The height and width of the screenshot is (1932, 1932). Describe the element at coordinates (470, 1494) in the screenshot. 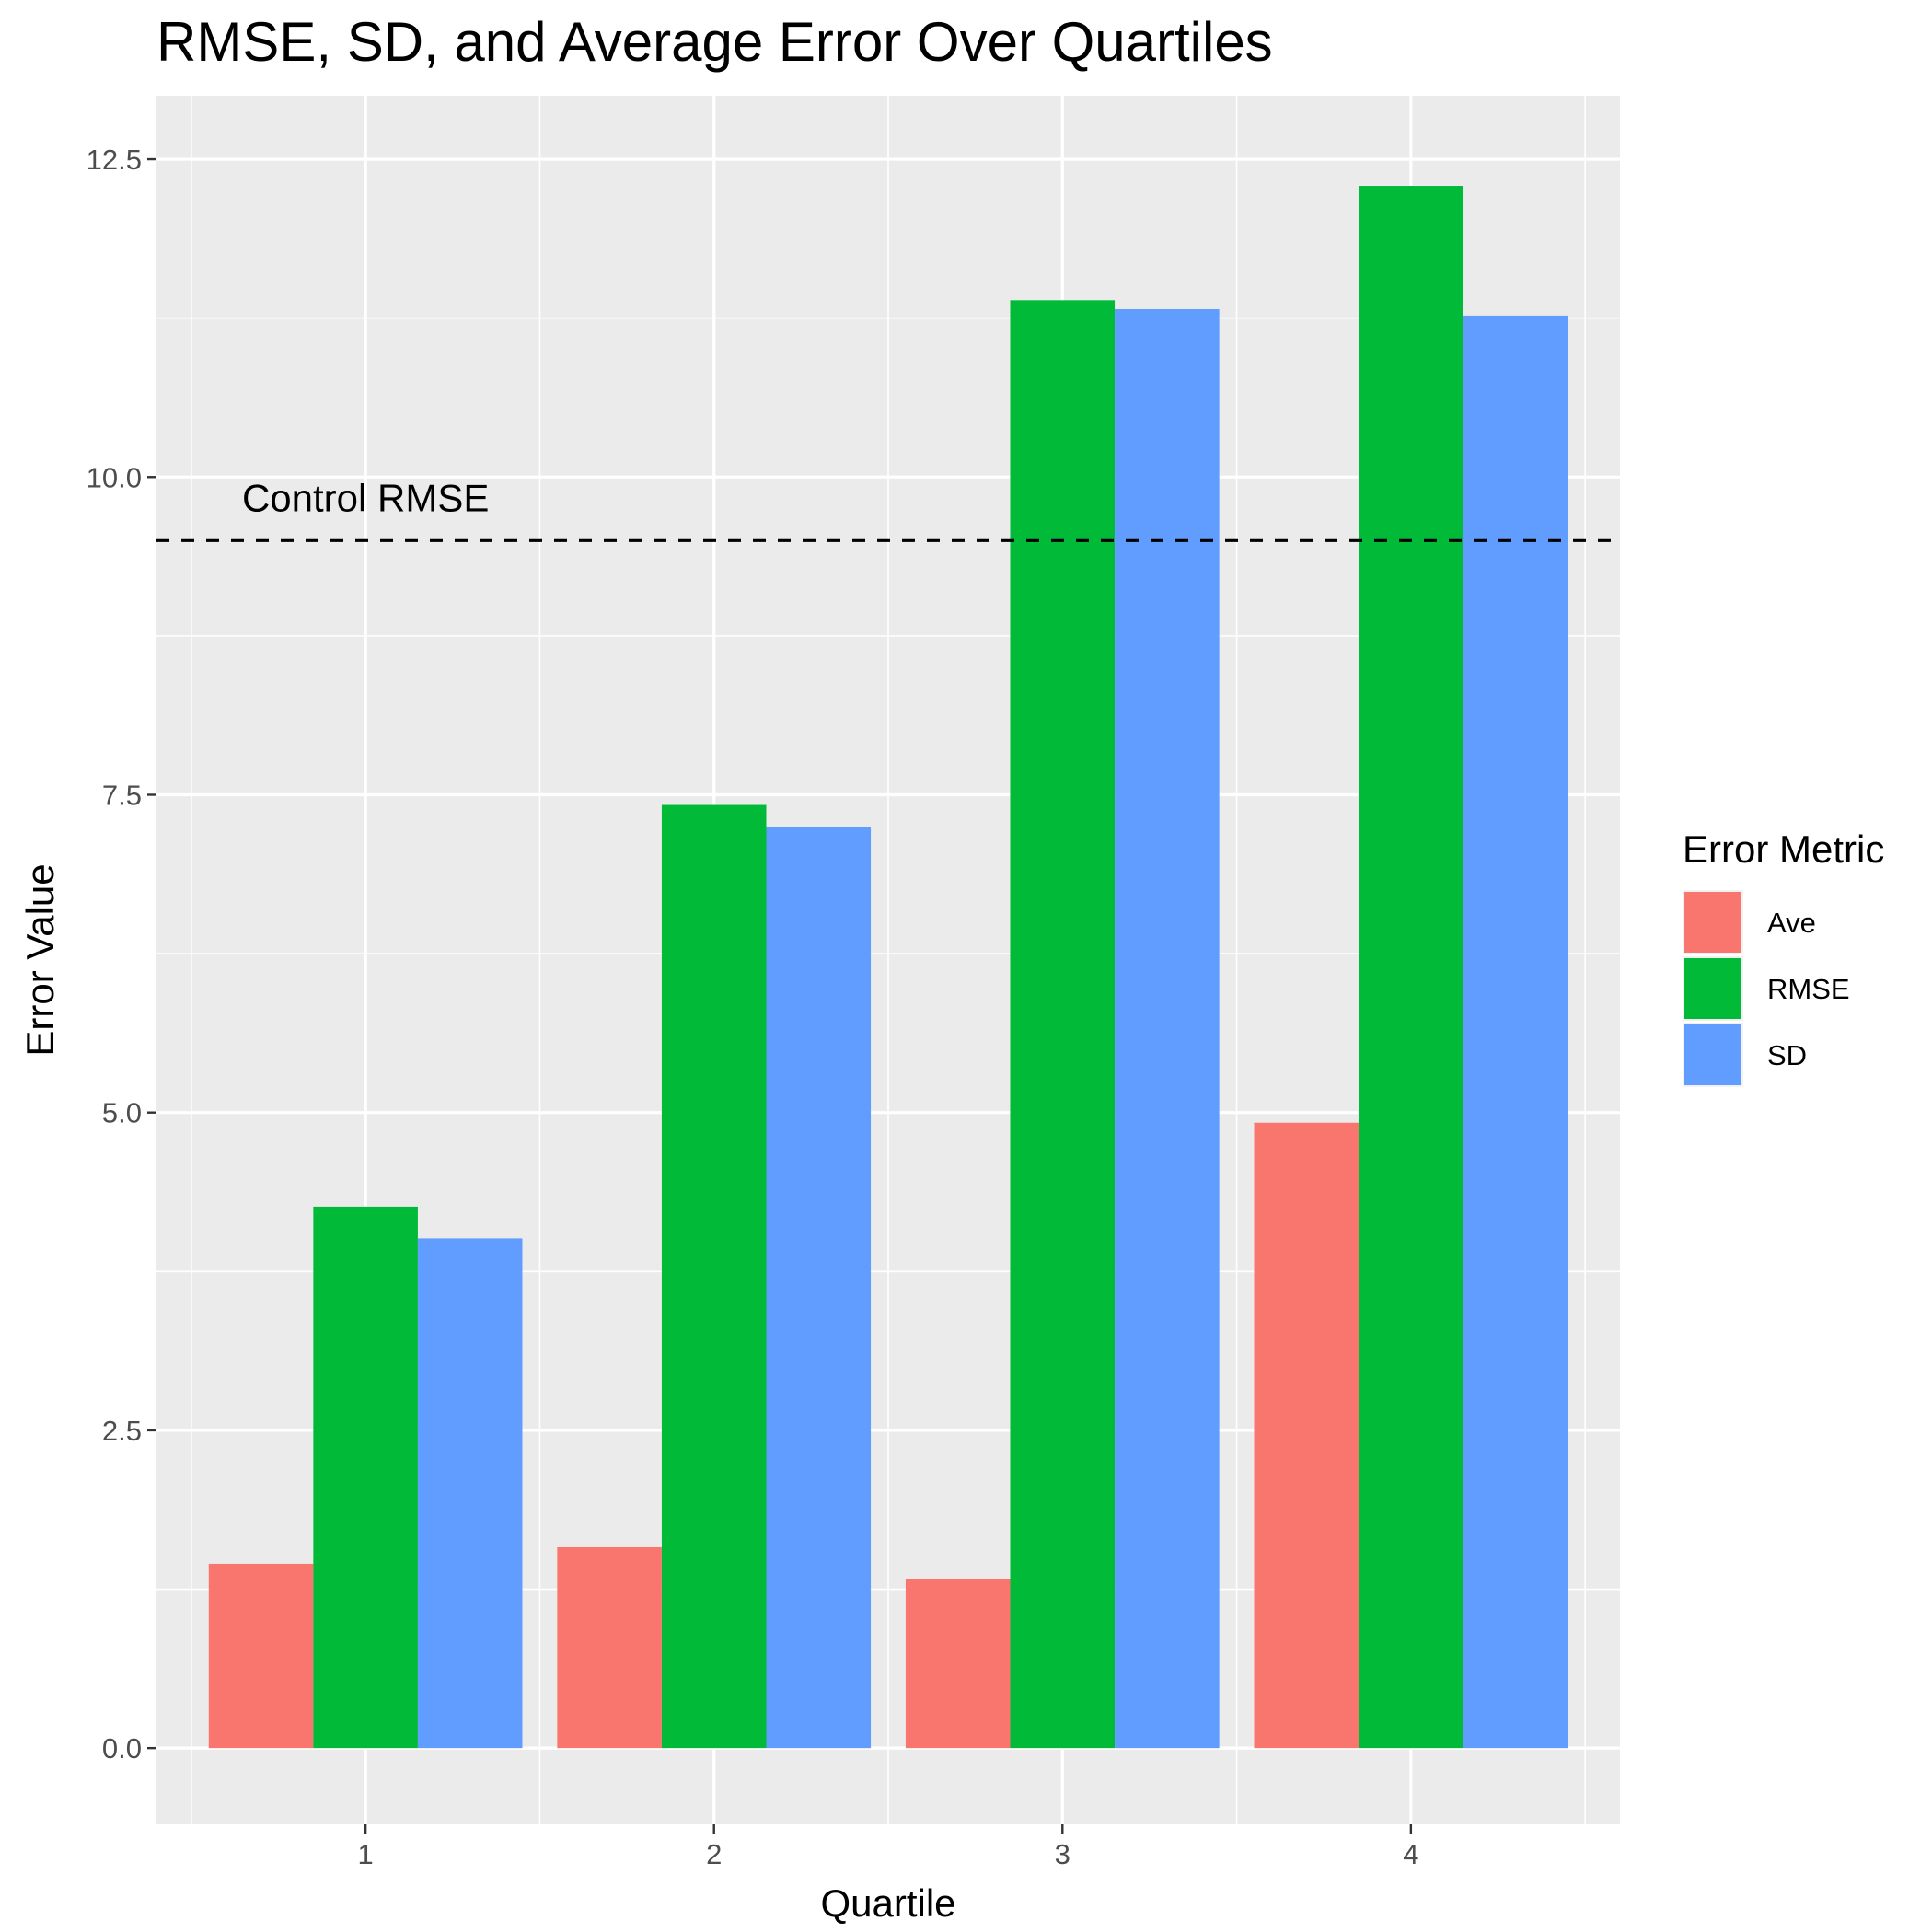

I see `bar-sd-q1` at that location.